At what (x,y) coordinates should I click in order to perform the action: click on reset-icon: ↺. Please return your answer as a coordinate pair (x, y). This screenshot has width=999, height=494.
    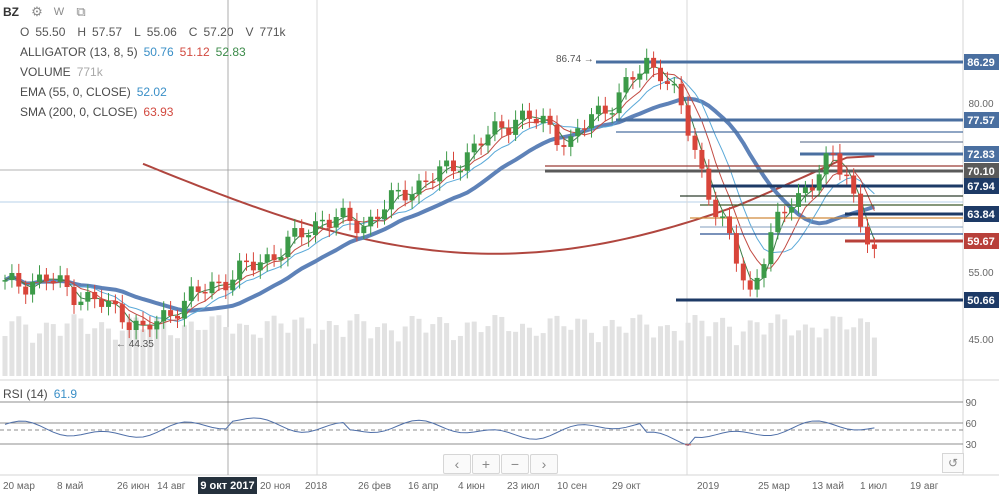
    Looking at the image, I should click on (953, 463).